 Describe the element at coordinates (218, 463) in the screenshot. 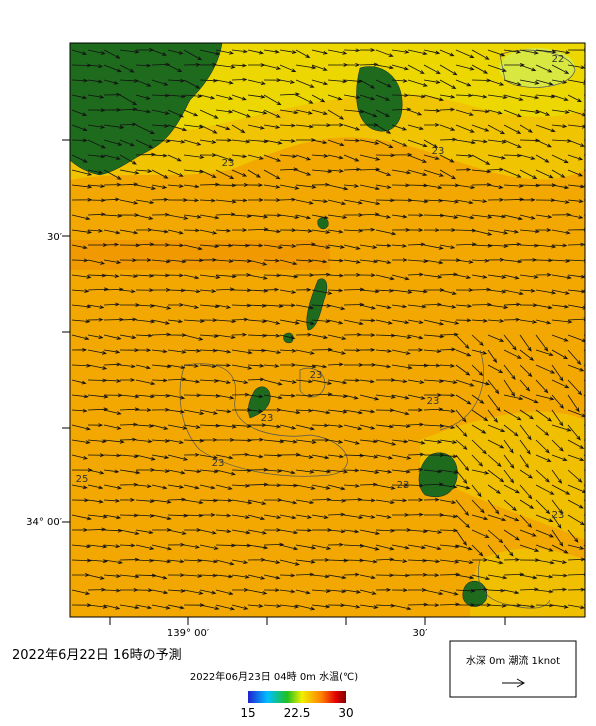

I see `contour-label: 23` at that location.